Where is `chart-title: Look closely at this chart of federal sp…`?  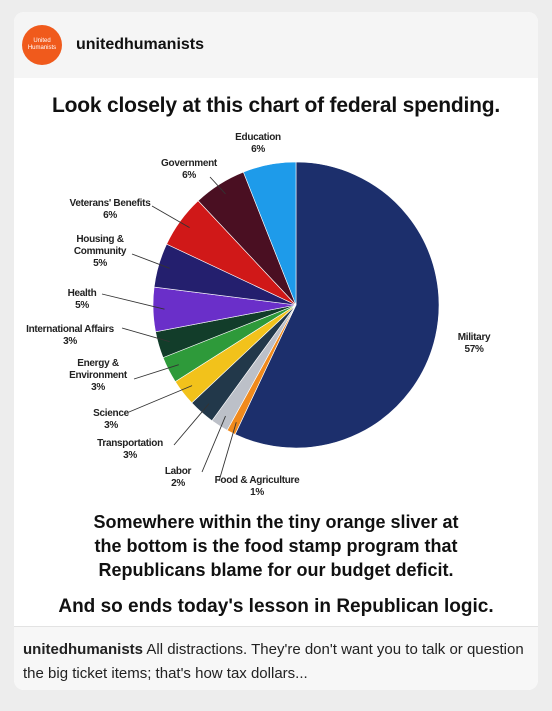
chart-title: Look closely at this chart of federal sp… is located at coordinates (276, 105).